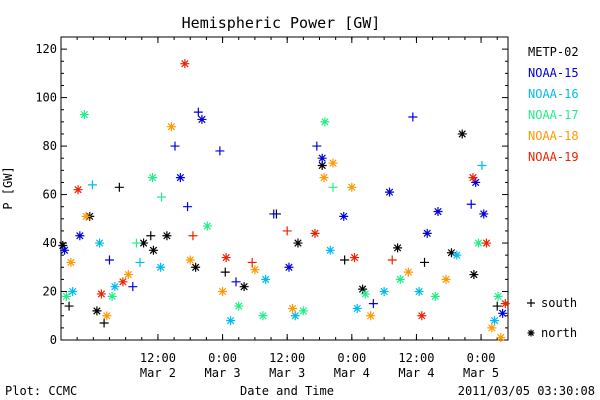 This screenshot has height=400, width=600. Describe the element at coordinates (46, 98) in the screenshot. I see `y-tick-label: 100` at that location.